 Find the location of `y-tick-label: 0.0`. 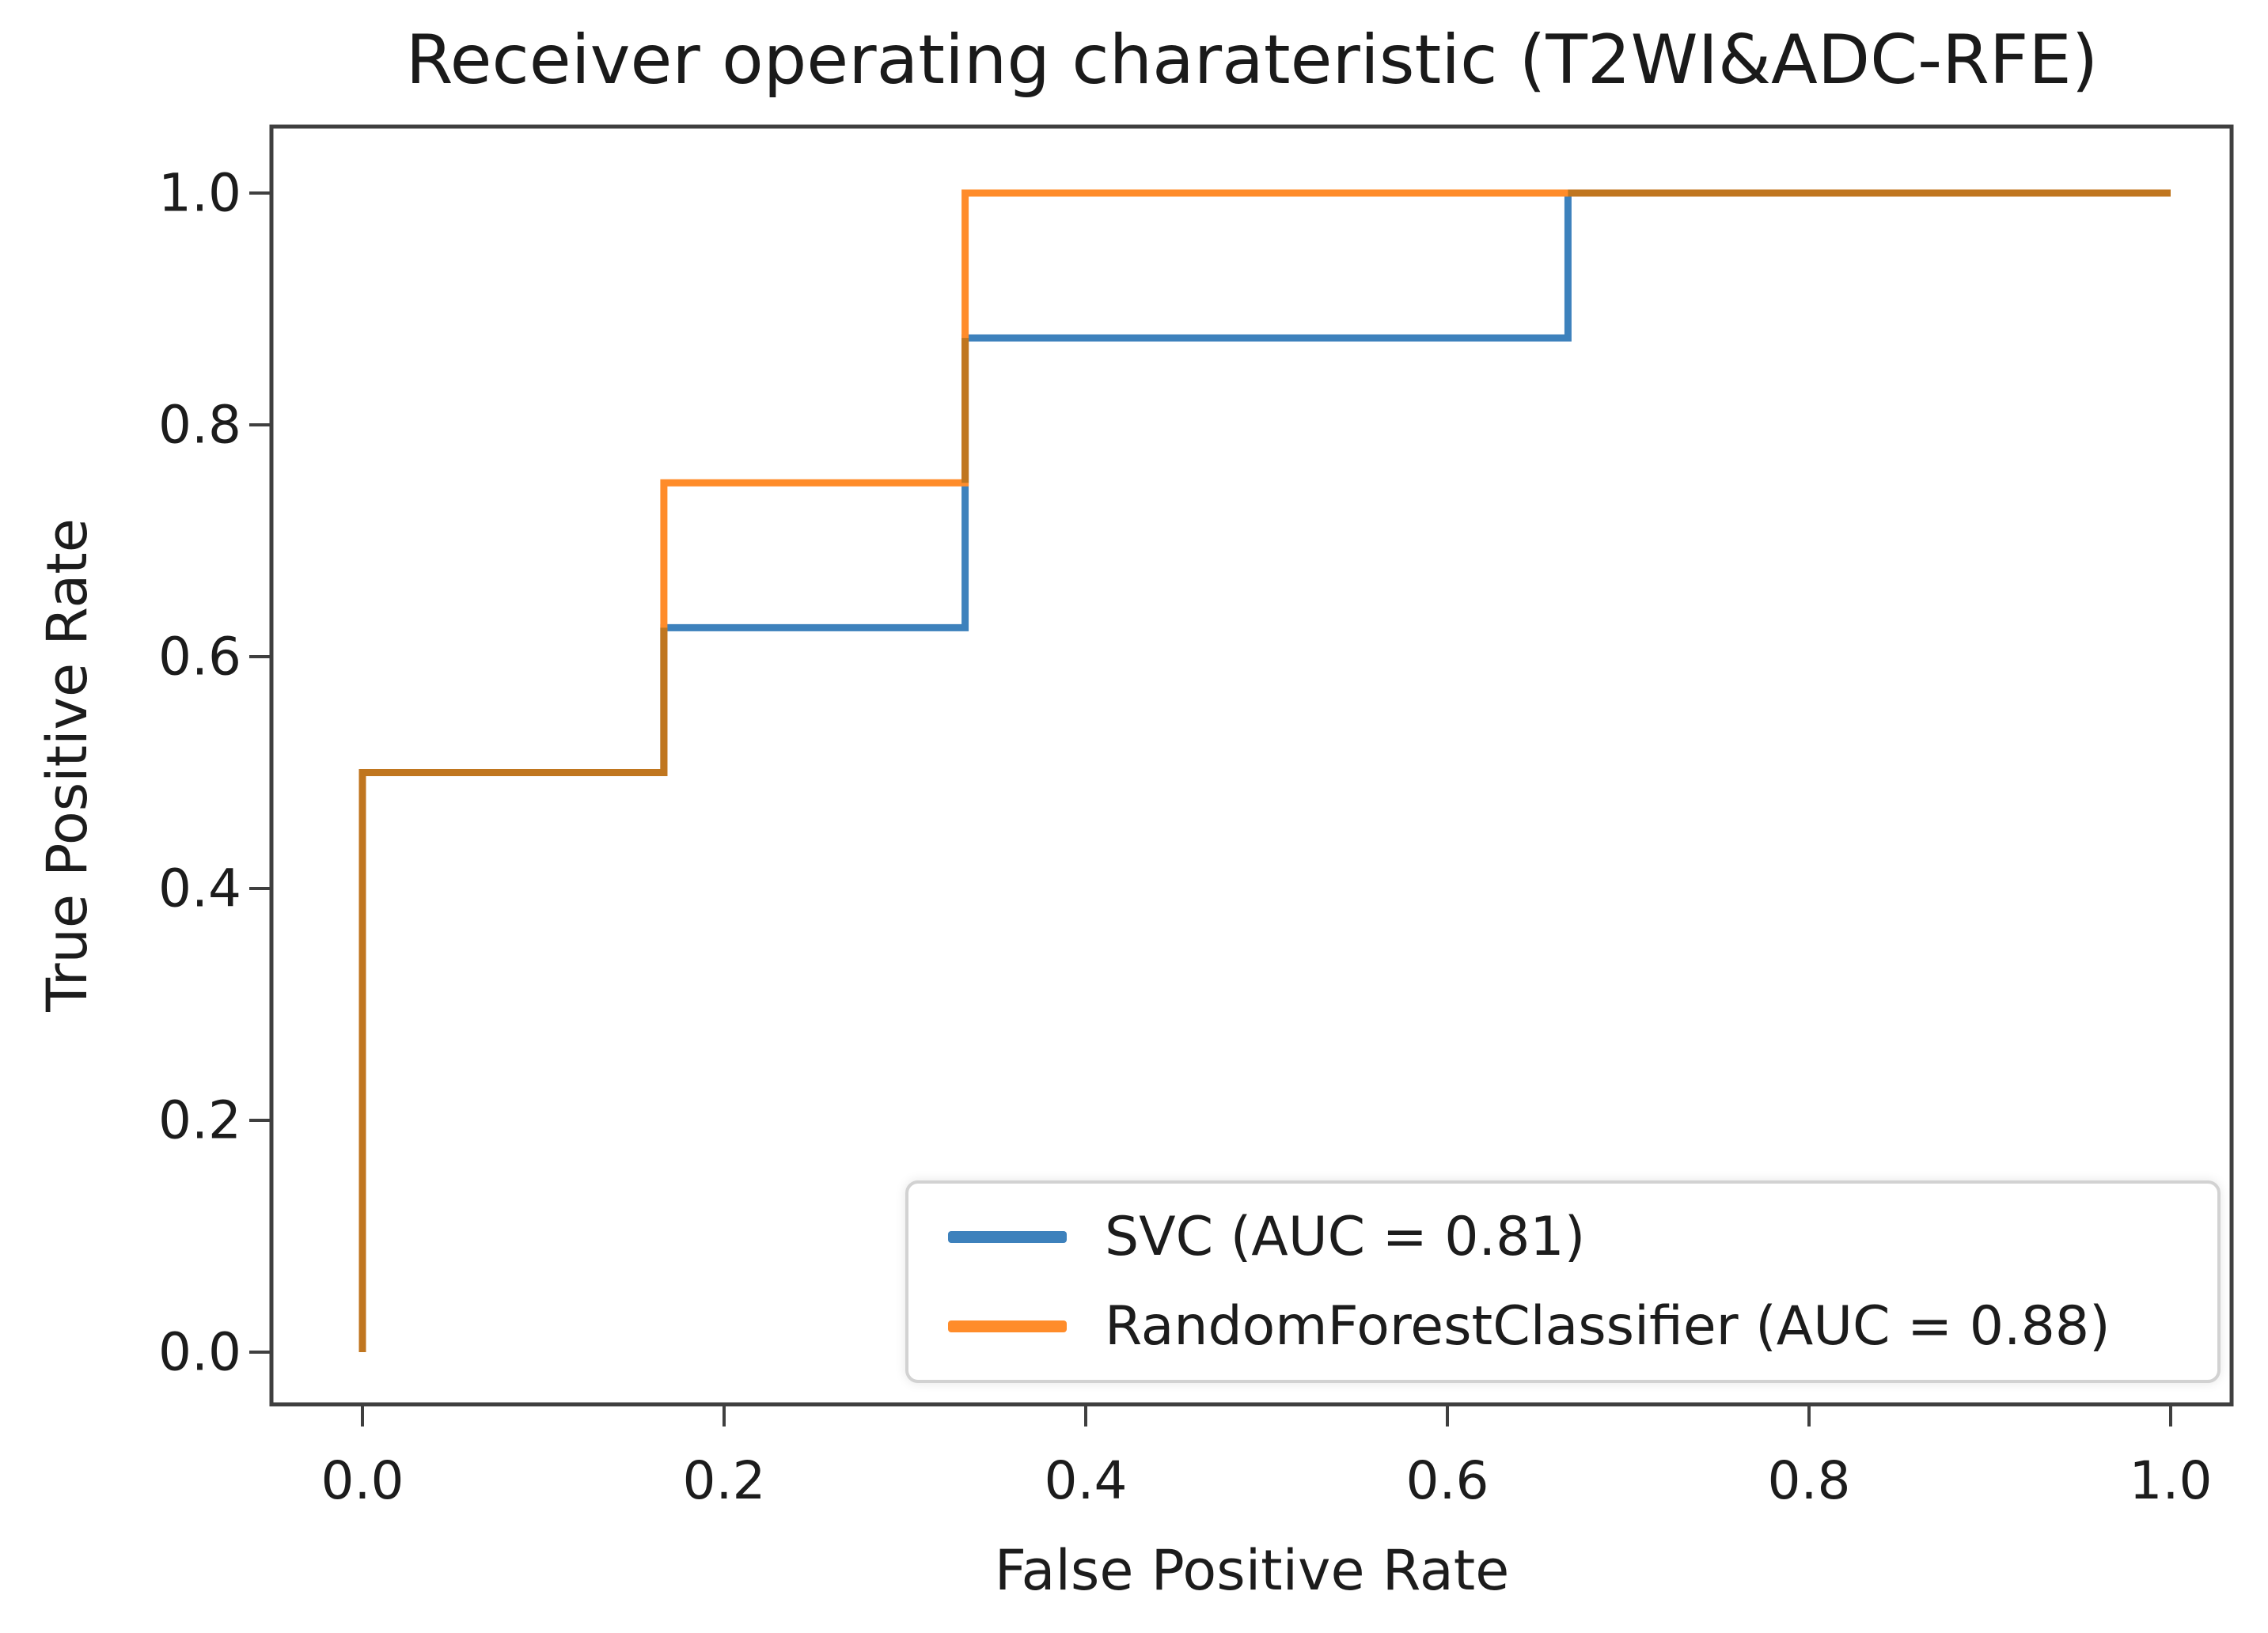

y-tick-label: 0.0 is located at coordinates (199, 1352).